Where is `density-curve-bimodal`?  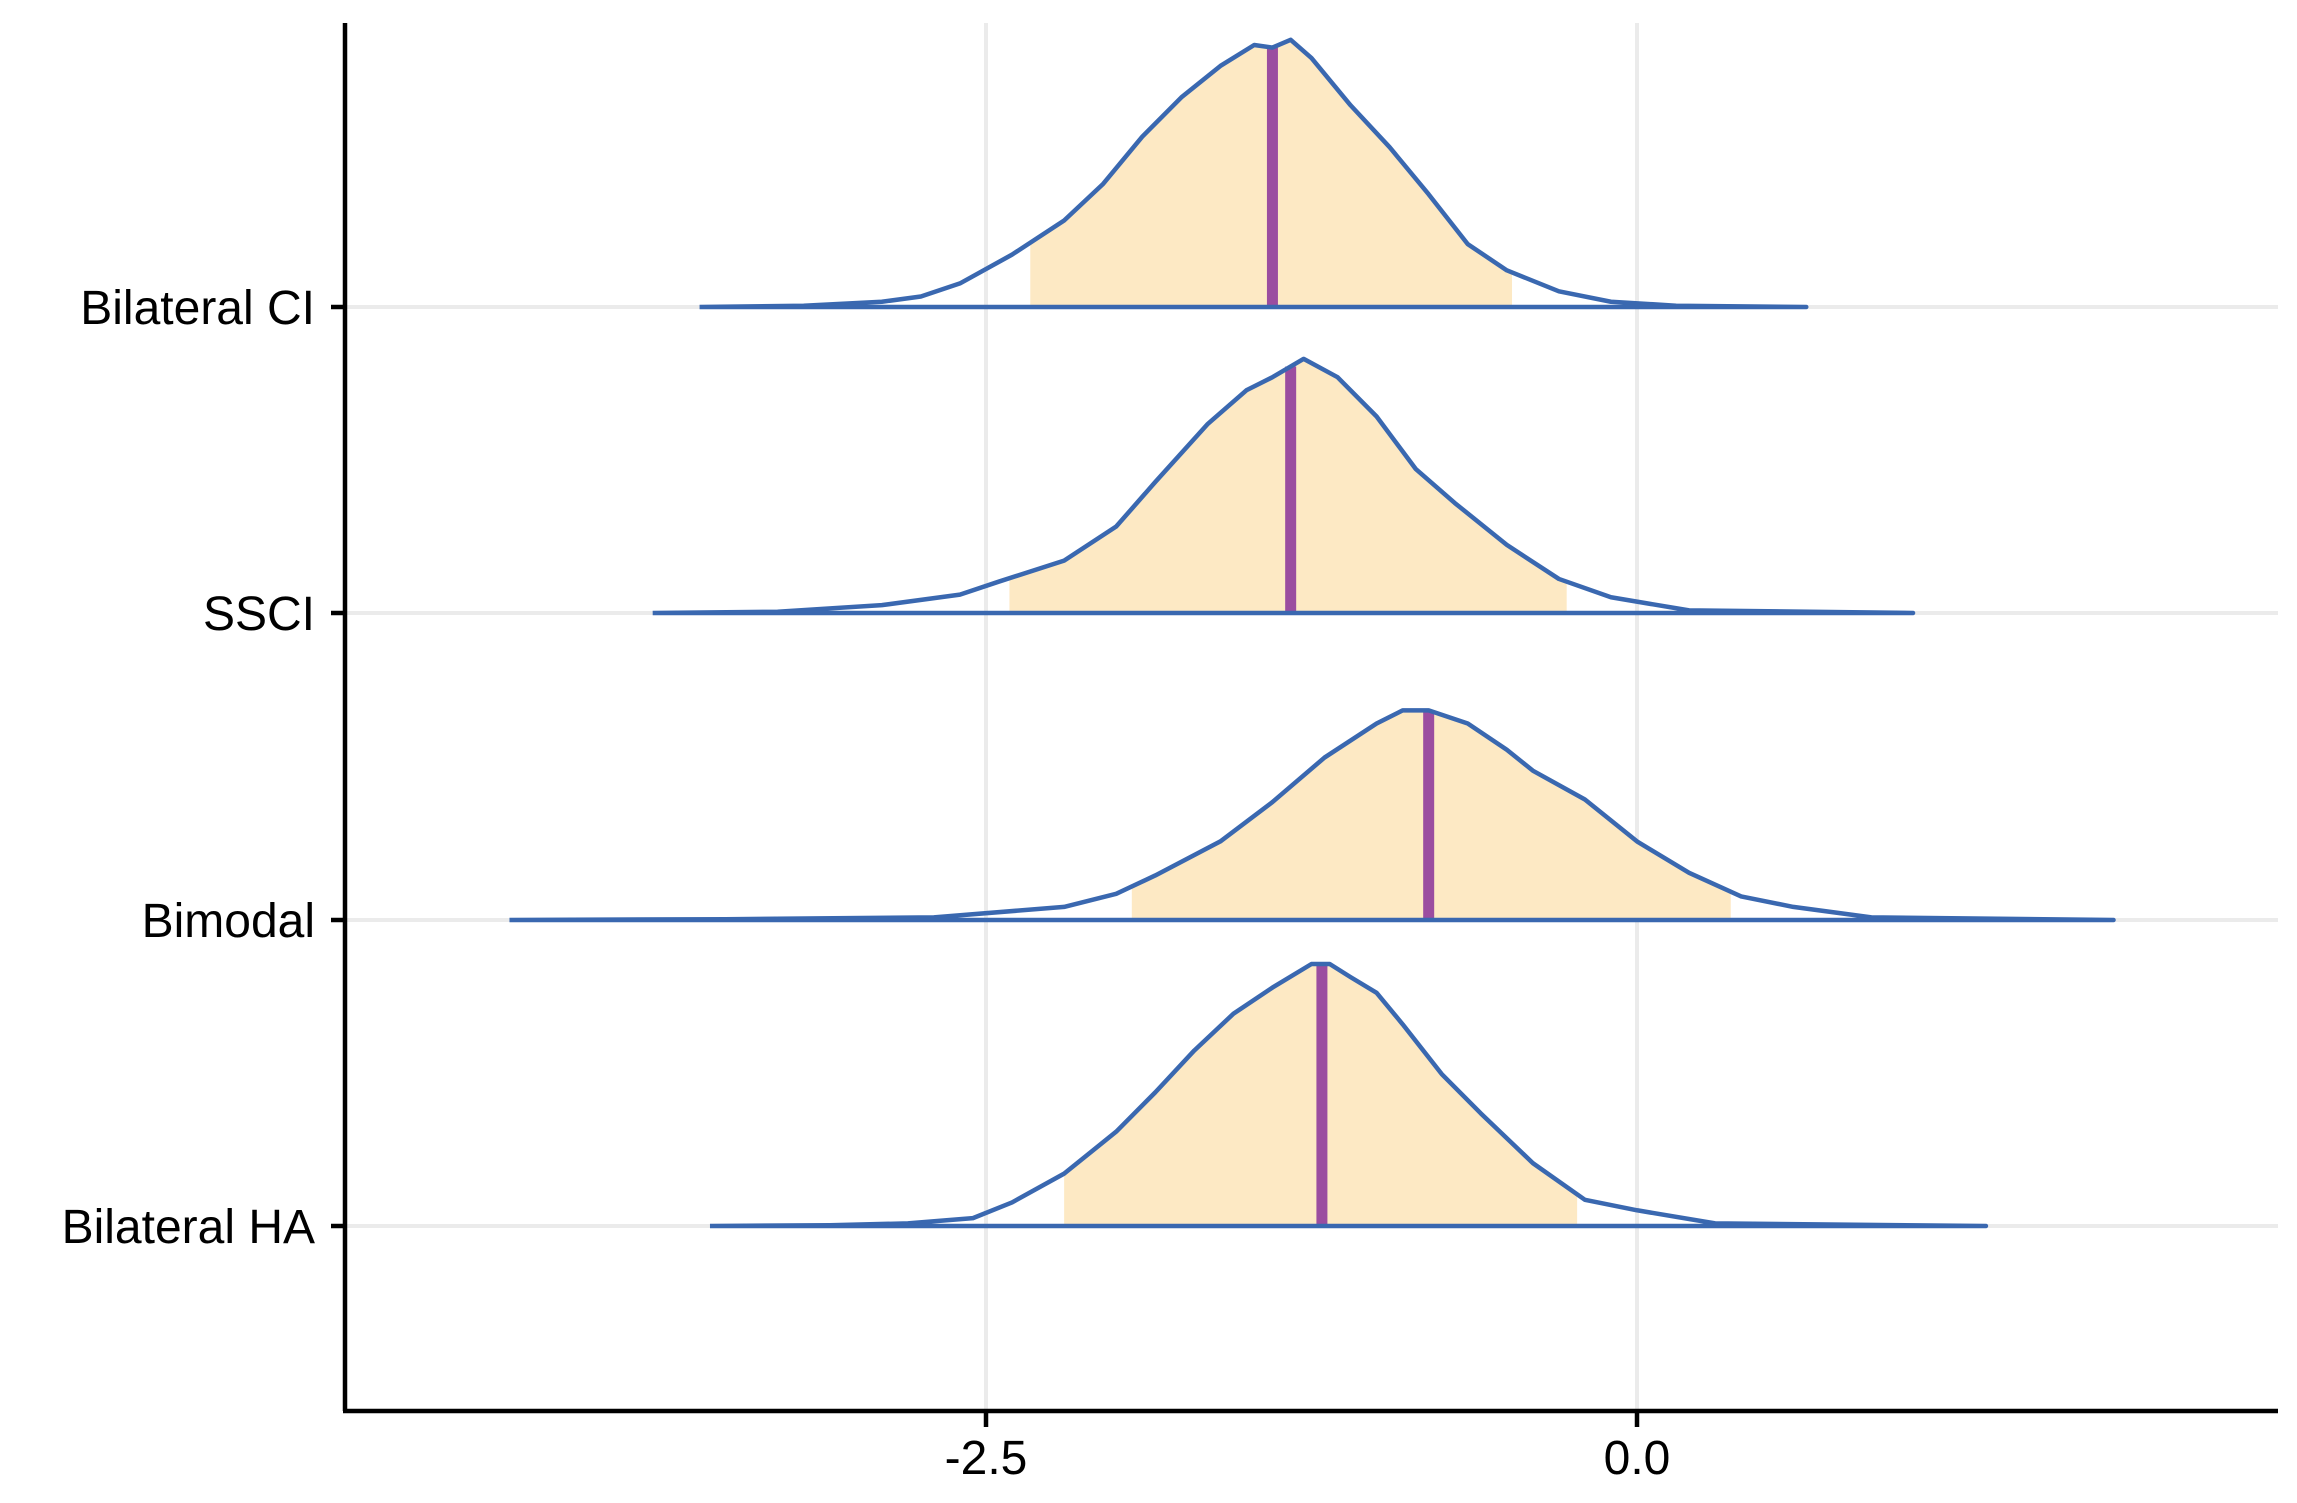 density-curve-bimodal is located at coordinates (1312, 815).